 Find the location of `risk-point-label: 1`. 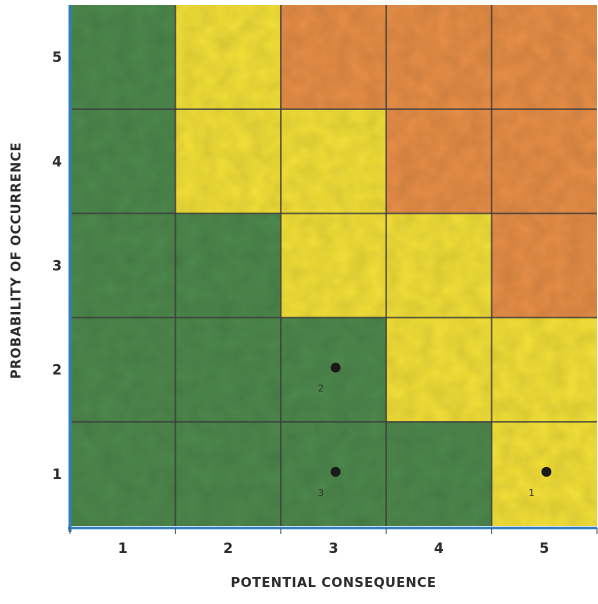

risk-point-label: 1 is located at coordinates (531, 493).